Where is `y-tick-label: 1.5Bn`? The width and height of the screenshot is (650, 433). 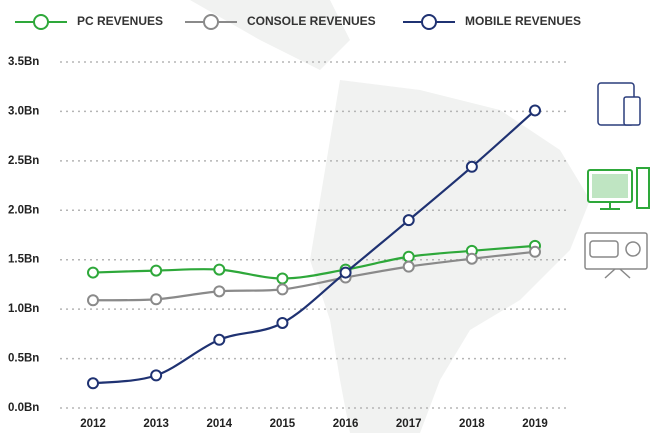 y-tick-label: 1.5Bn is located at coordinates (23, 260).